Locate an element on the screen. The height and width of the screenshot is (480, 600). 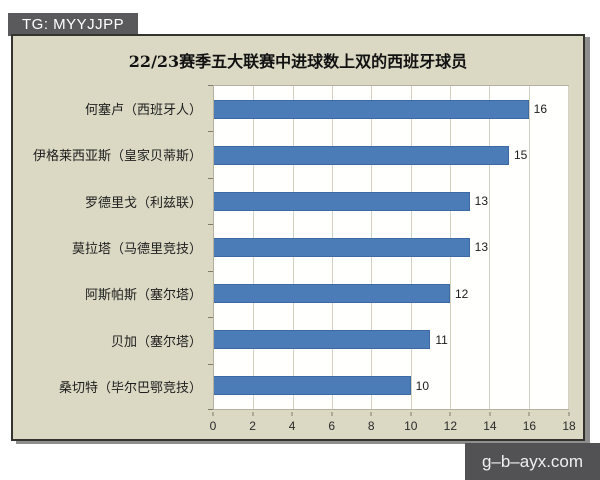
x-tick-label: 8 is located at coordinates (371, 426).